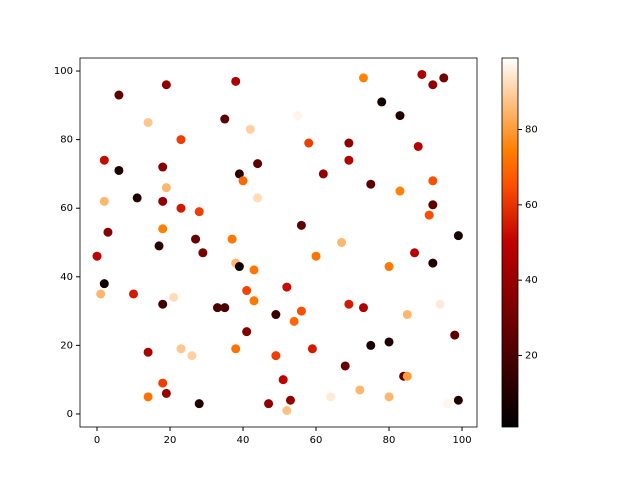  I want to click on x-tick-label: 80, so click(389, 440).